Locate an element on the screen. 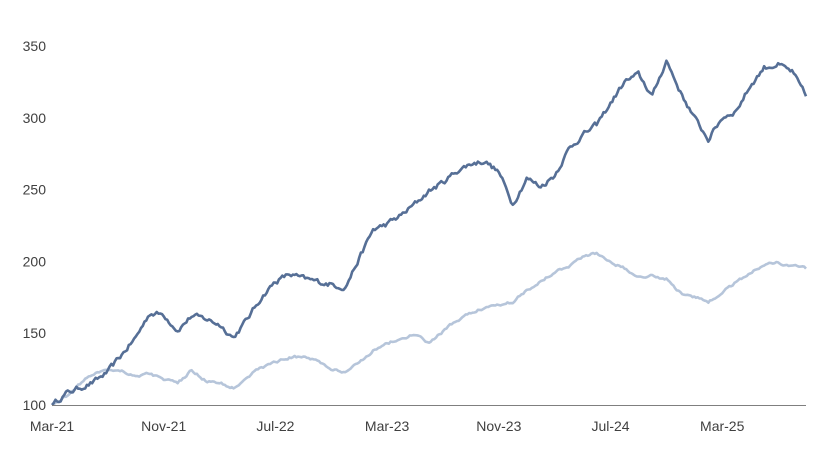 The width and height of the screenshot is (840, 451). x-tick-label-nov-21: Nov-21 is located at coordinates (163, 426).